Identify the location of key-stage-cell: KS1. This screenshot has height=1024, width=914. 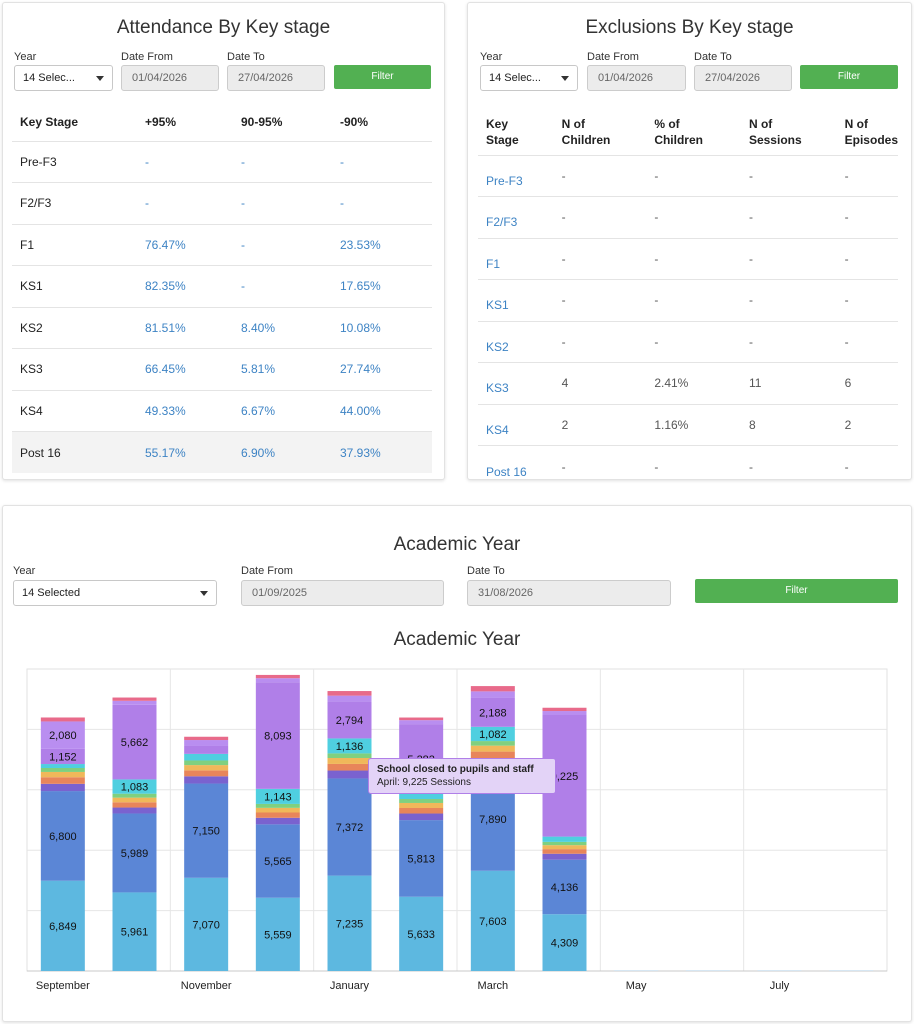
(74, 286).